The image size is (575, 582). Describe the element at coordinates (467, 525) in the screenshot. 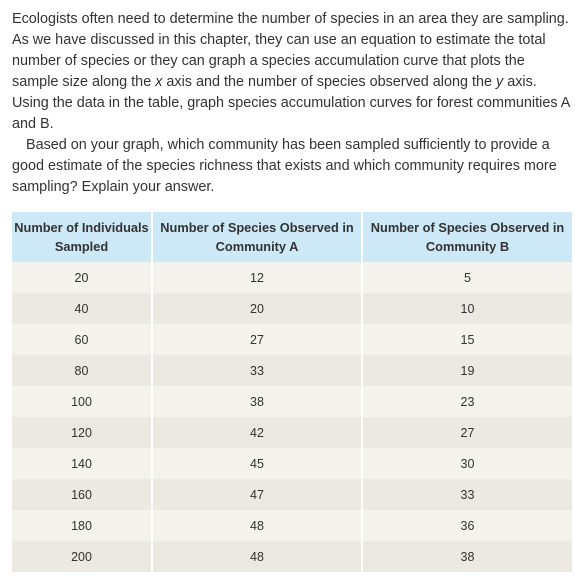

I see `cell-community-b: 36` at that location.